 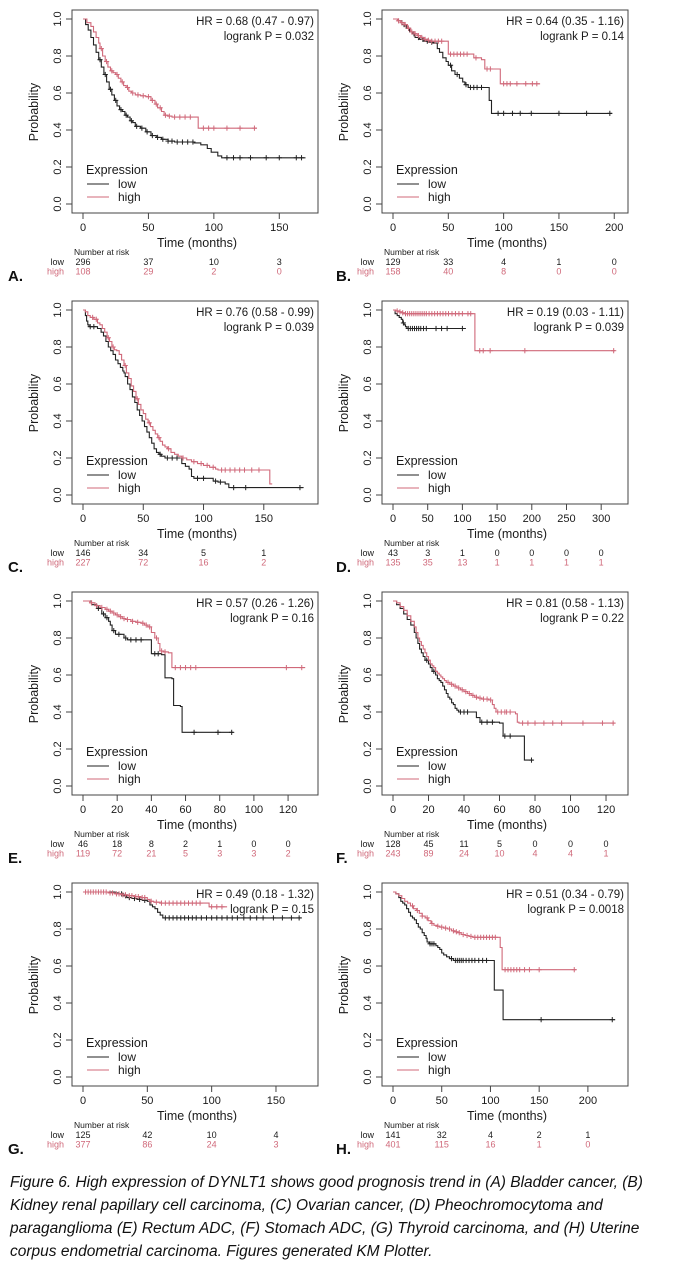 I want to click on x-tick-label: 300, so click(x=601, y=519).